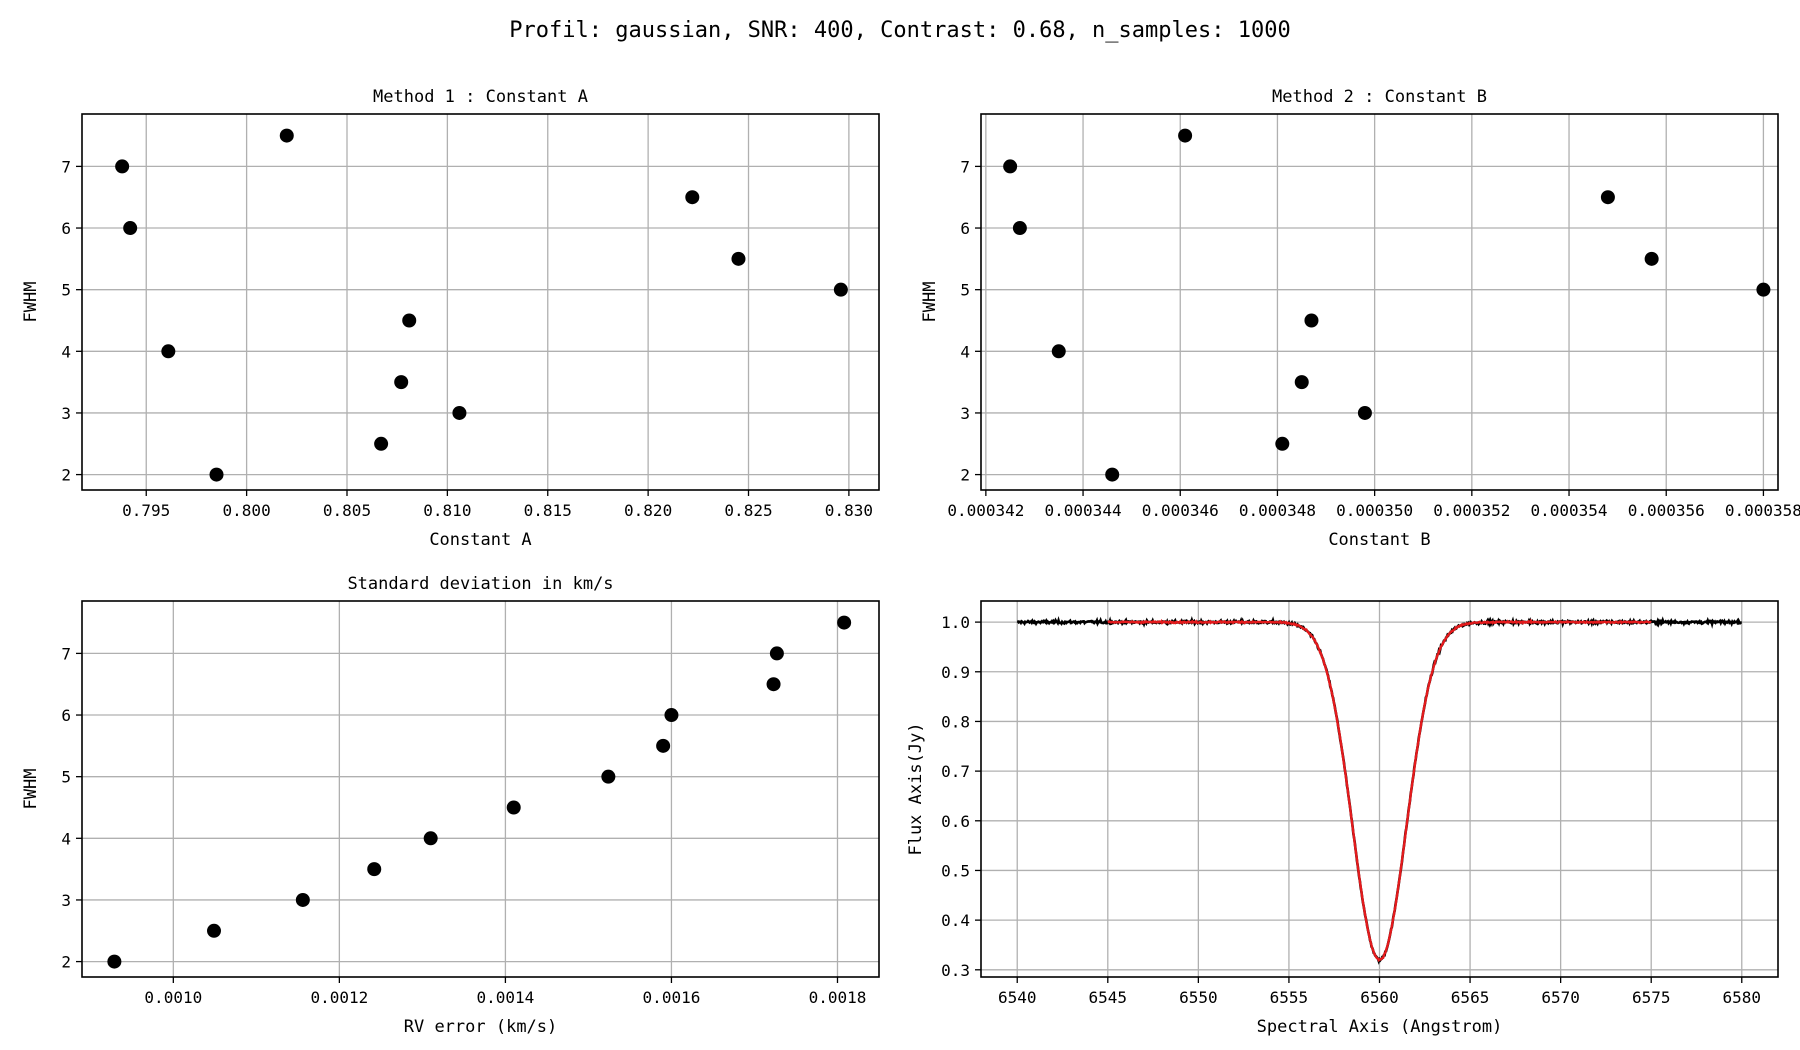 The width and height of the screenshot is (1800, 1050). I want to click on y-tick-label: 0.6, so click(955, 821).